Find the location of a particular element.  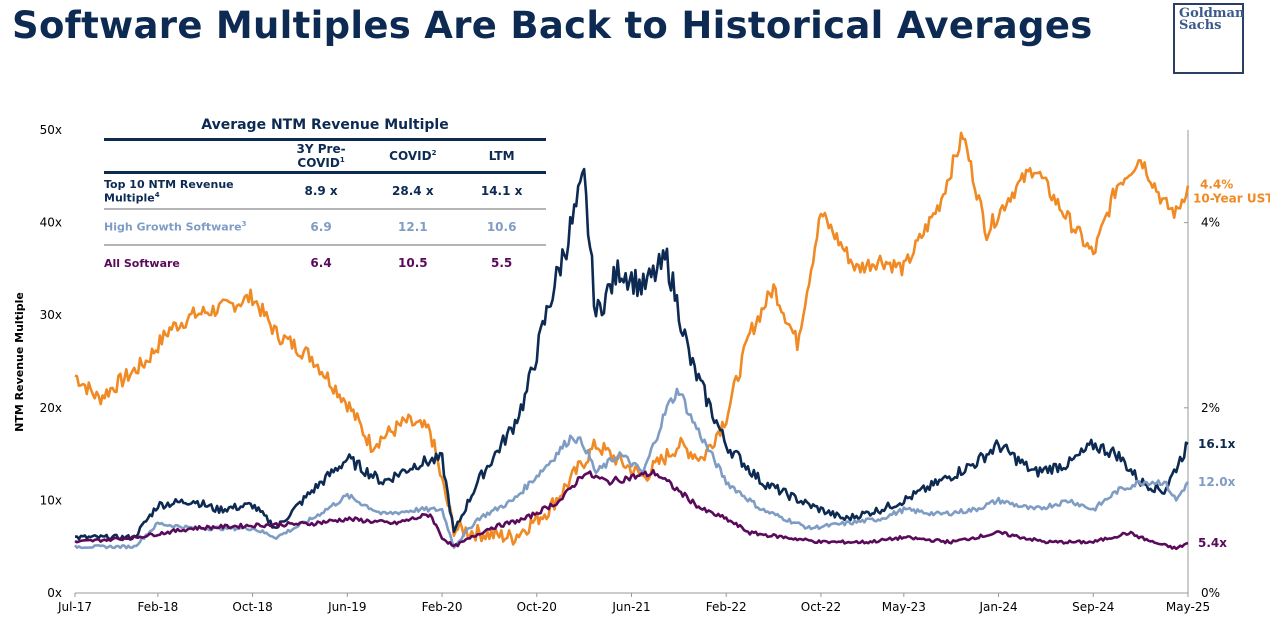

y2-tick-label: 4% is located at coordinates (1210, 223).